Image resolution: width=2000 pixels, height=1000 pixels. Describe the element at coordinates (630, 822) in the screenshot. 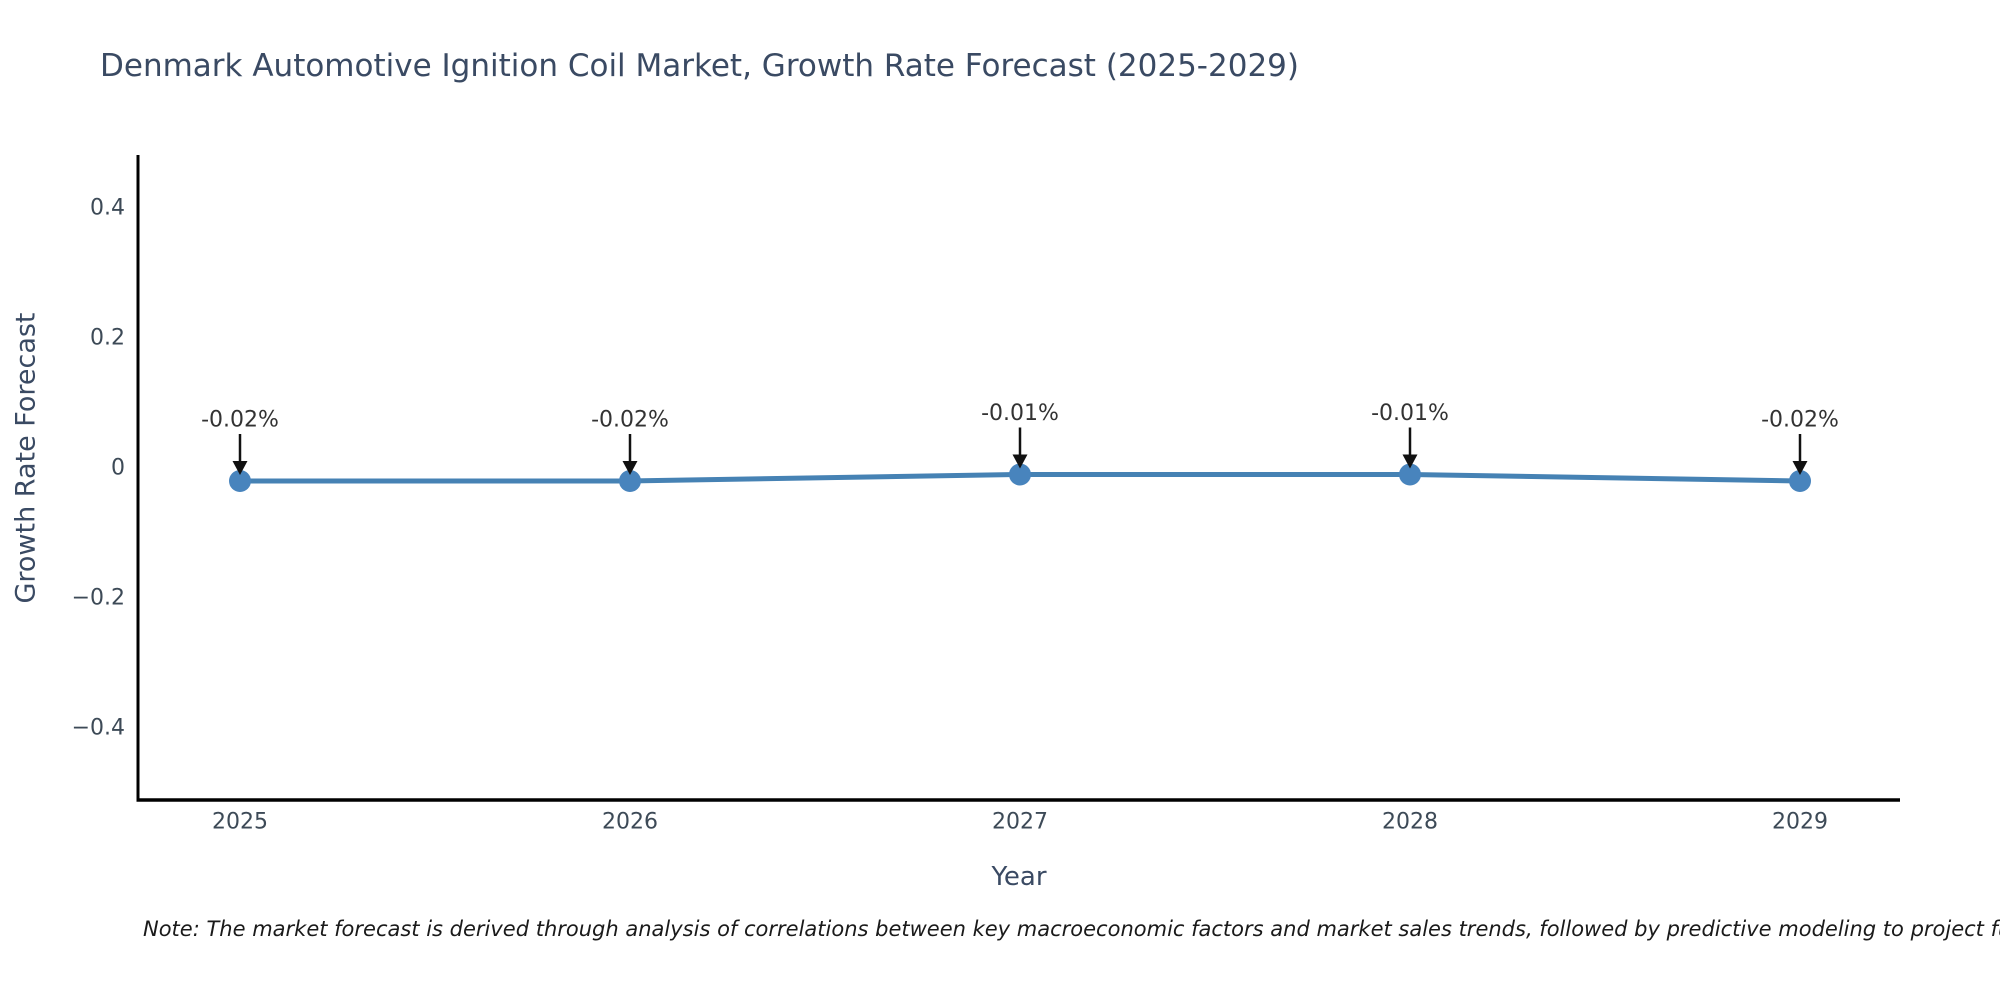

I see `x-tick-label: 2026` at that location.